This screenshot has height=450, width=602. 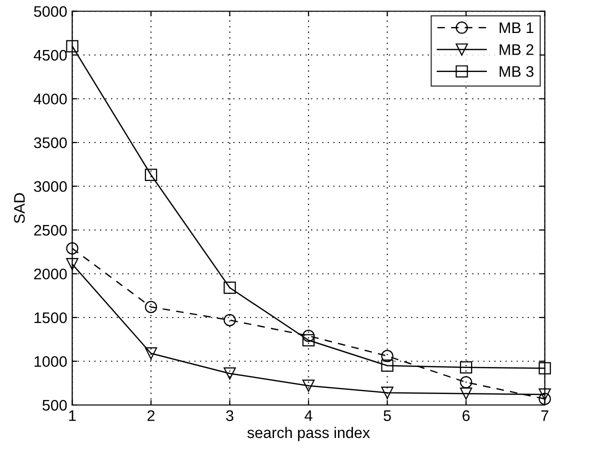 What do you see at coordinates (517, 28) in the screenshot?
I see `legend-label: MB 1` at bounding box center [517, 28].